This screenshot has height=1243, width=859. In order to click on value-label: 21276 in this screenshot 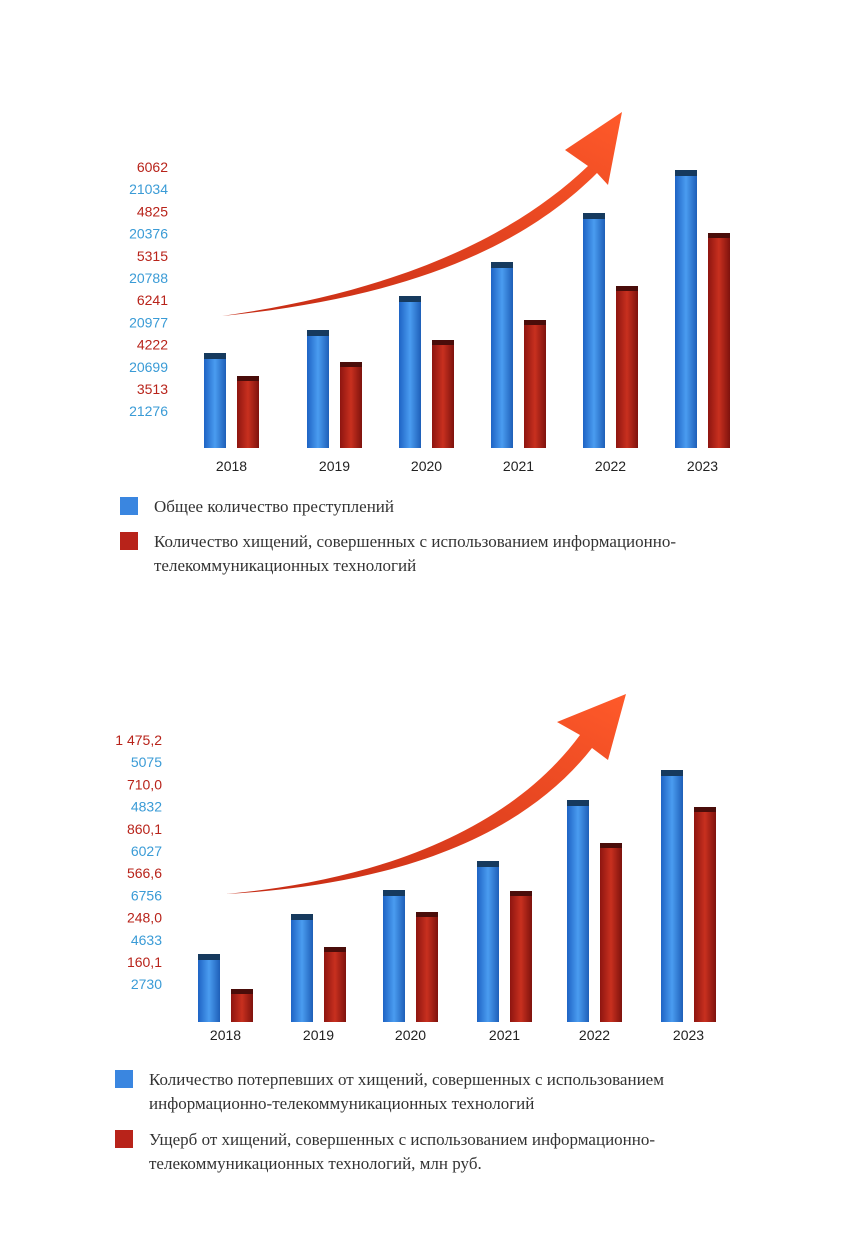, I will do `click(148, 411)`.